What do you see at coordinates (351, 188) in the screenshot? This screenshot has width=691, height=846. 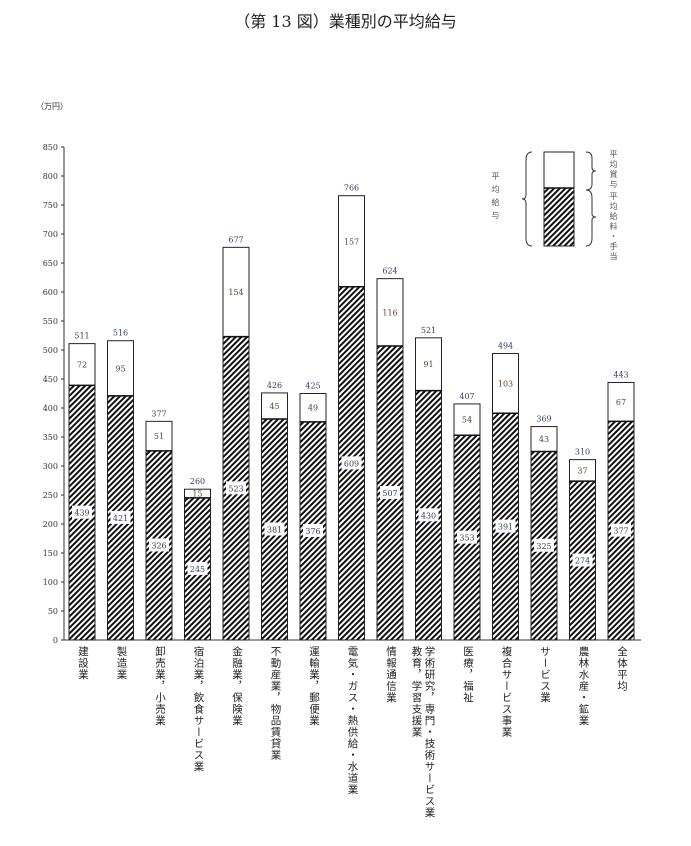 I see `total-label: 766` at bounding box center [351, 188].